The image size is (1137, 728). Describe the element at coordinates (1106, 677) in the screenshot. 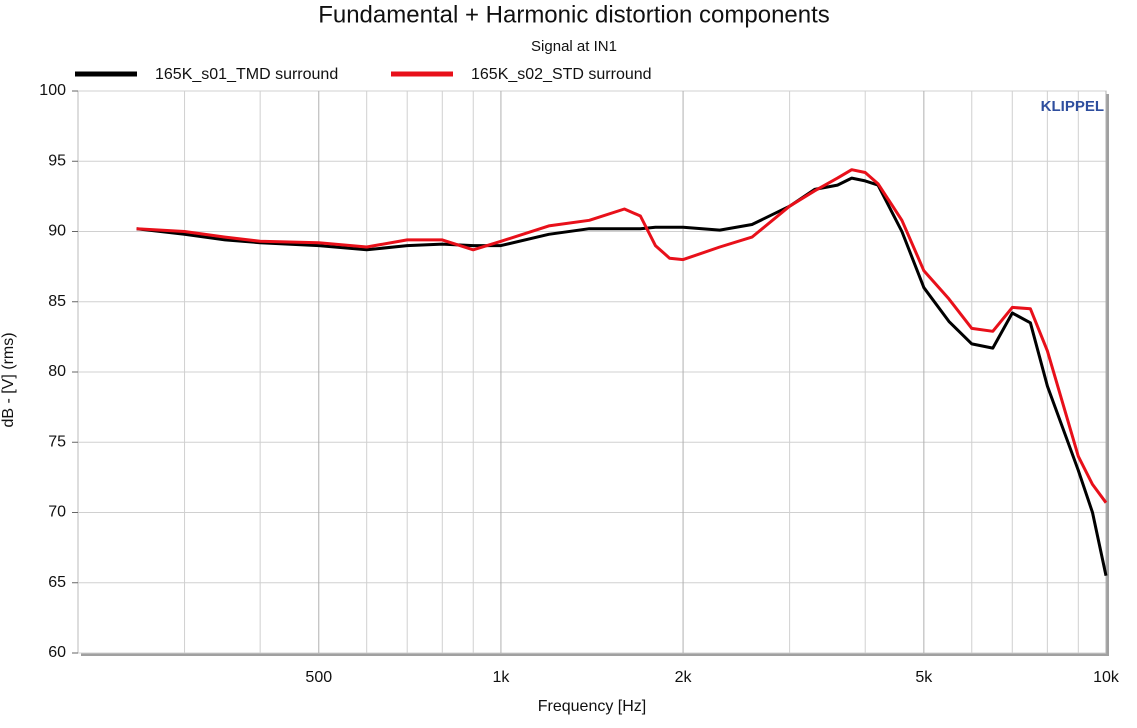

I see `x-tick-label: 10k` at that location.